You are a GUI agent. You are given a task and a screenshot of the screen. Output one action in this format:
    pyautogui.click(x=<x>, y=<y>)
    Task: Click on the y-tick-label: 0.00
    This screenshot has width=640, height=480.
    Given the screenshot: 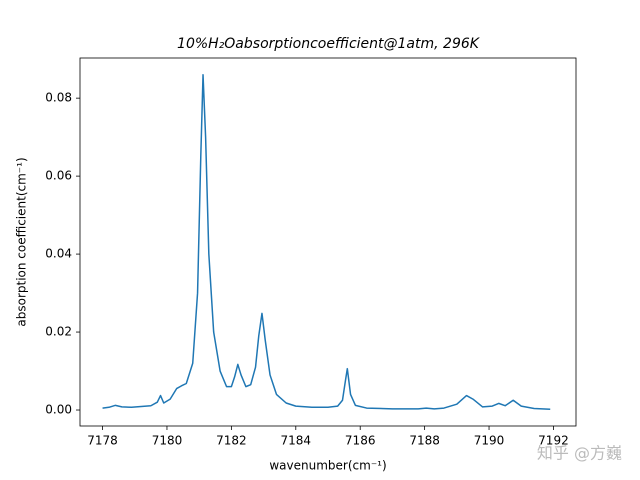 What is the action you would take?
    pyautogui.click(x=58, y=410)
    